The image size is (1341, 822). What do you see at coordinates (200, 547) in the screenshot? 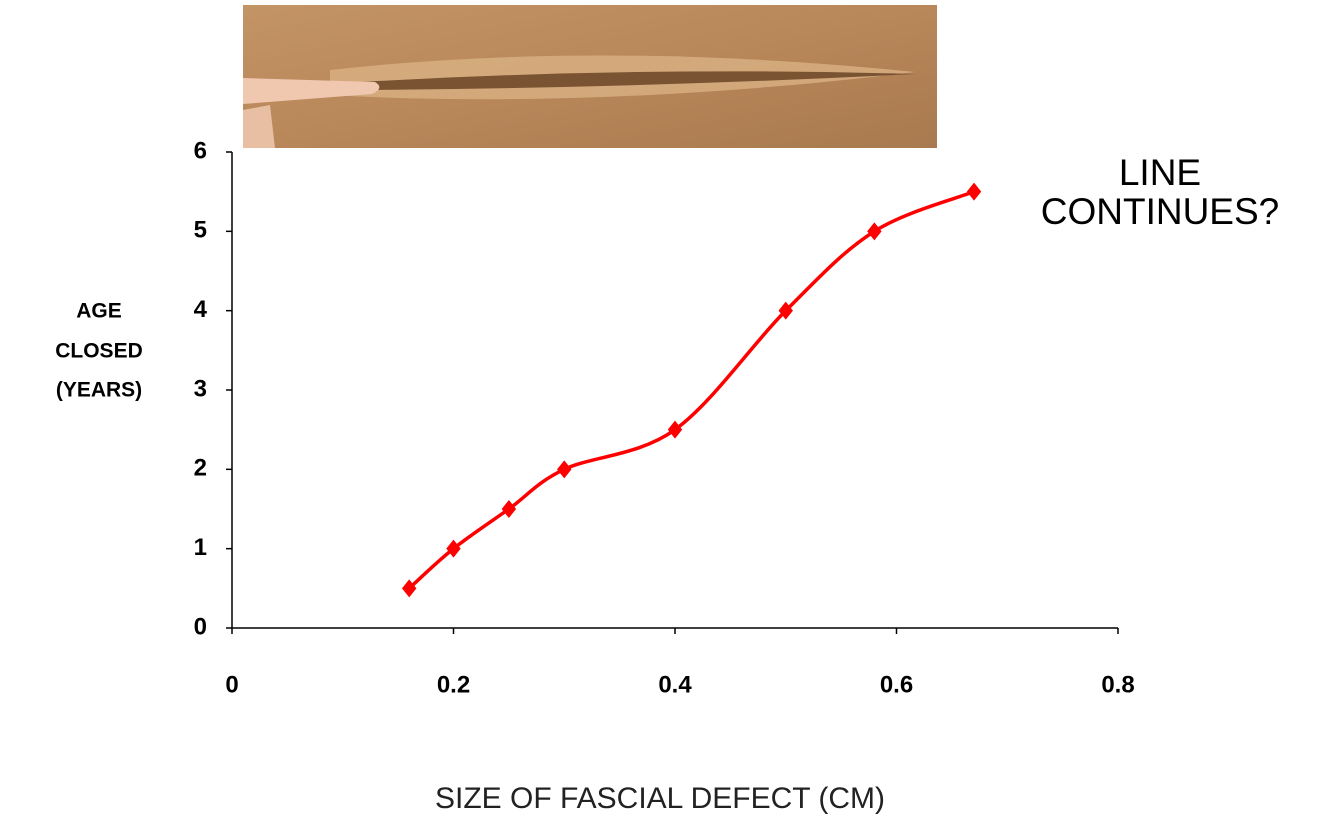
I see `y-tick-label: 1` at bounding box center [200, 547].